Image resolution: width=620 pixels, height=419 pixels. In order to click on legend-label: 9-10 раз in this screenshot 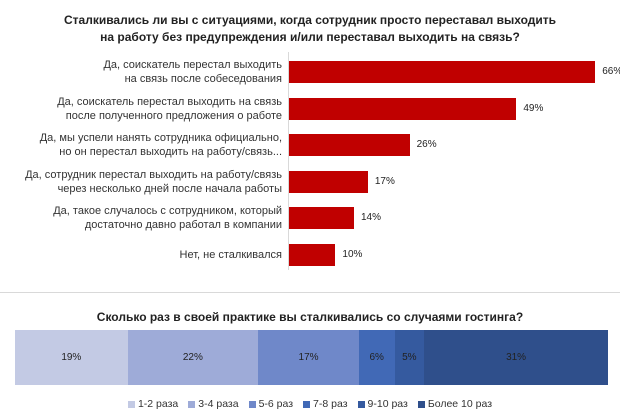, I will do `click(387, 404)`.